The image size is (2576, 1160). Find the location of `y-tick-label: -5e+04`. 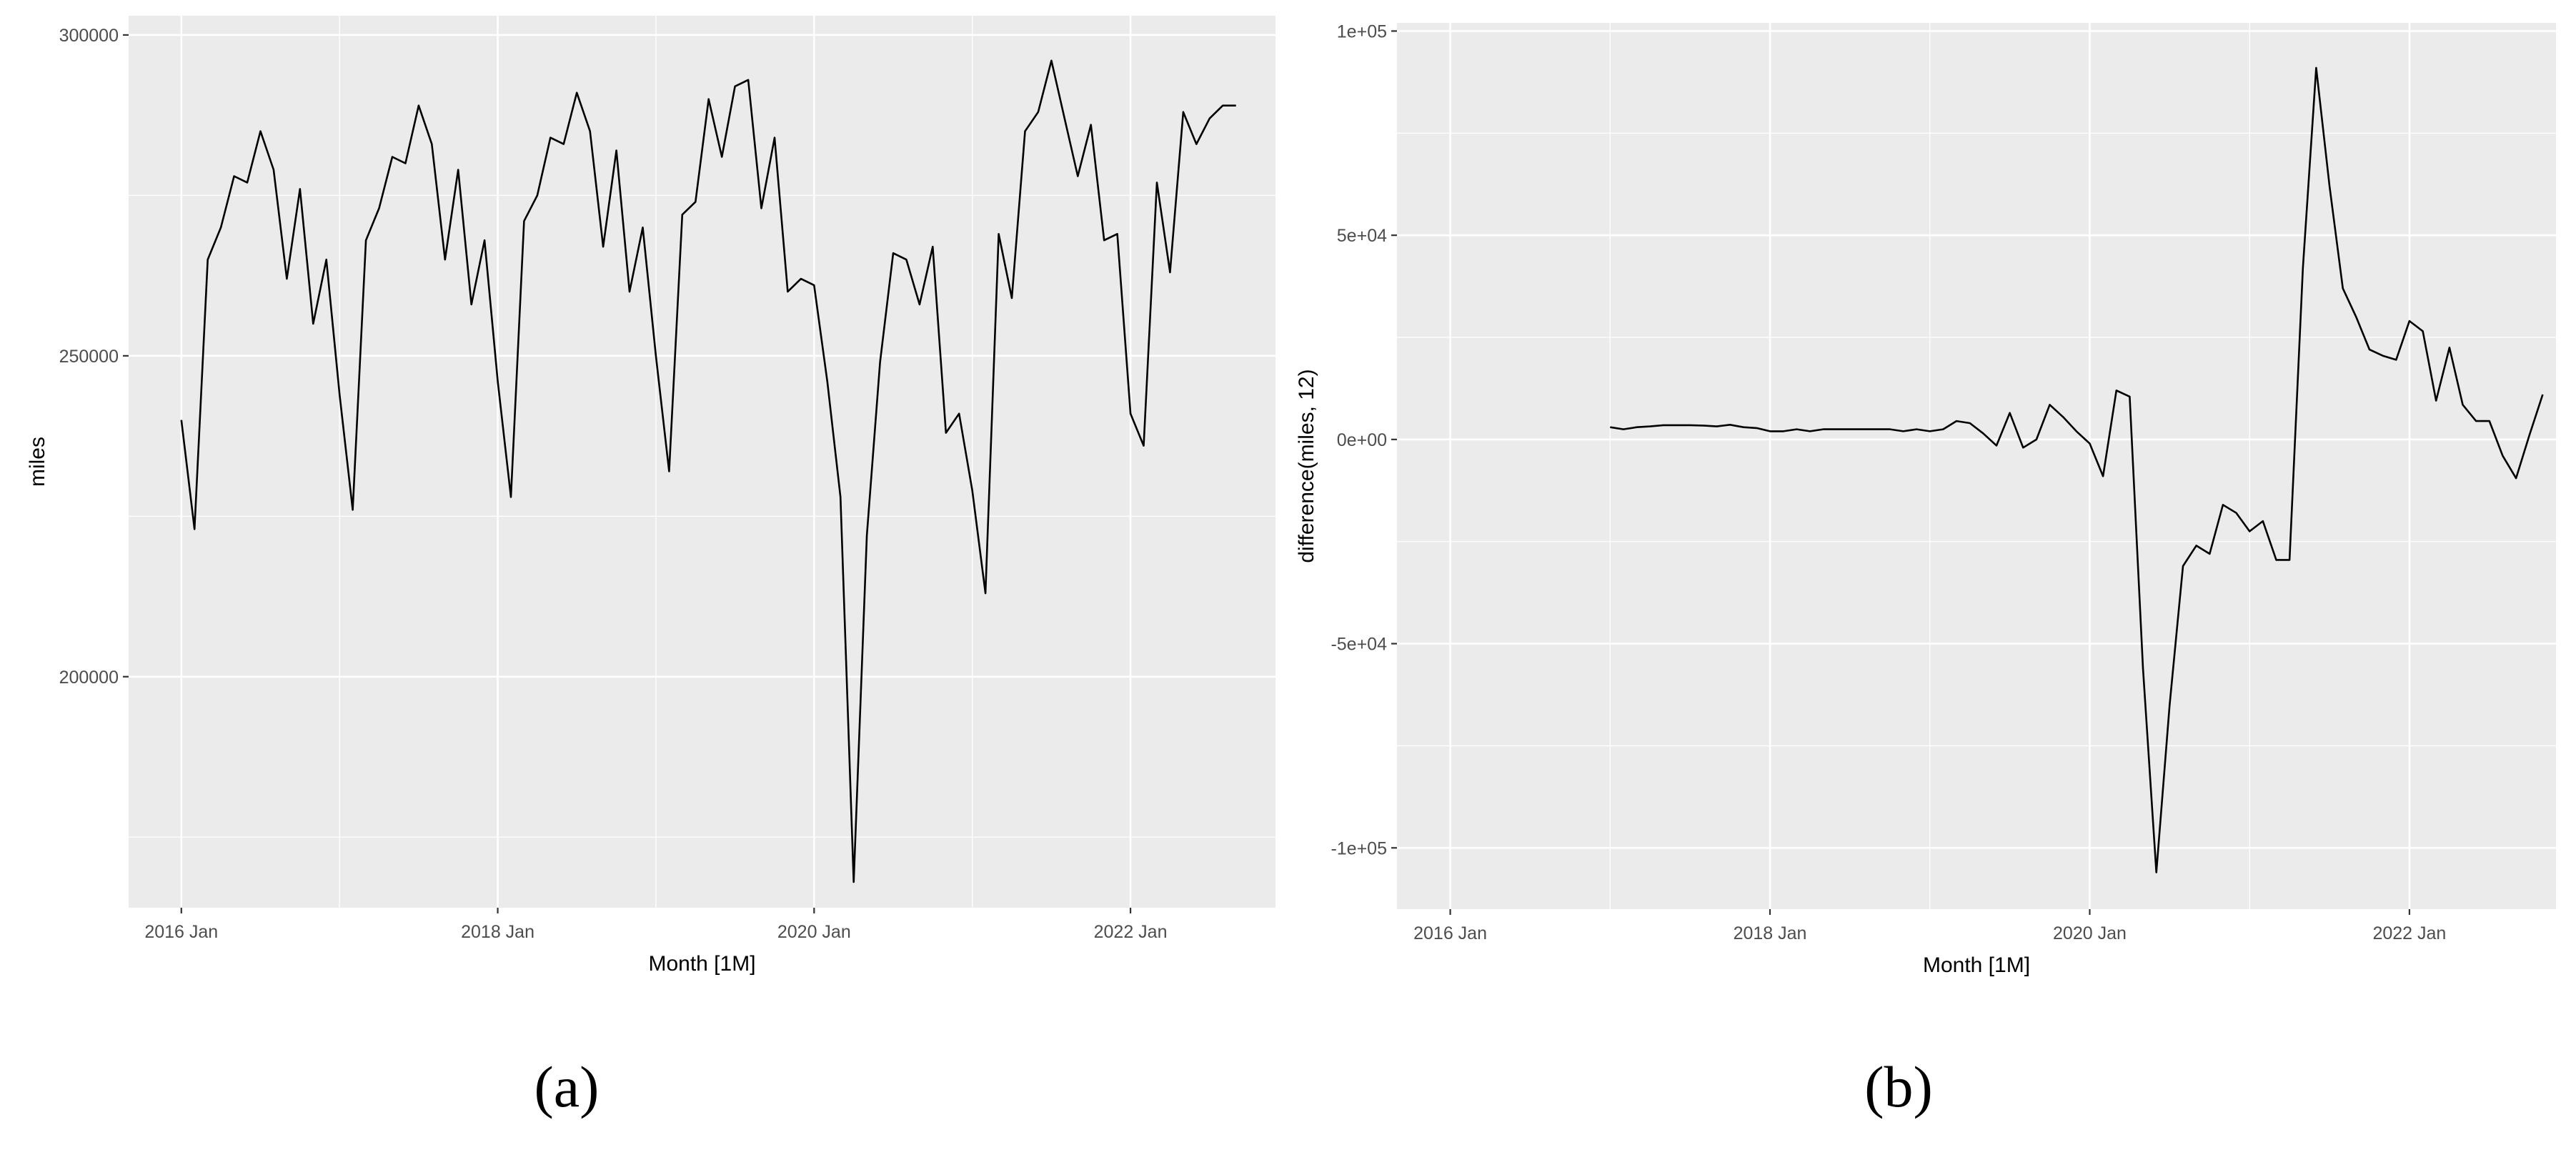

y-tick-label: -5e+04 is located at coordinates (1359, 645).